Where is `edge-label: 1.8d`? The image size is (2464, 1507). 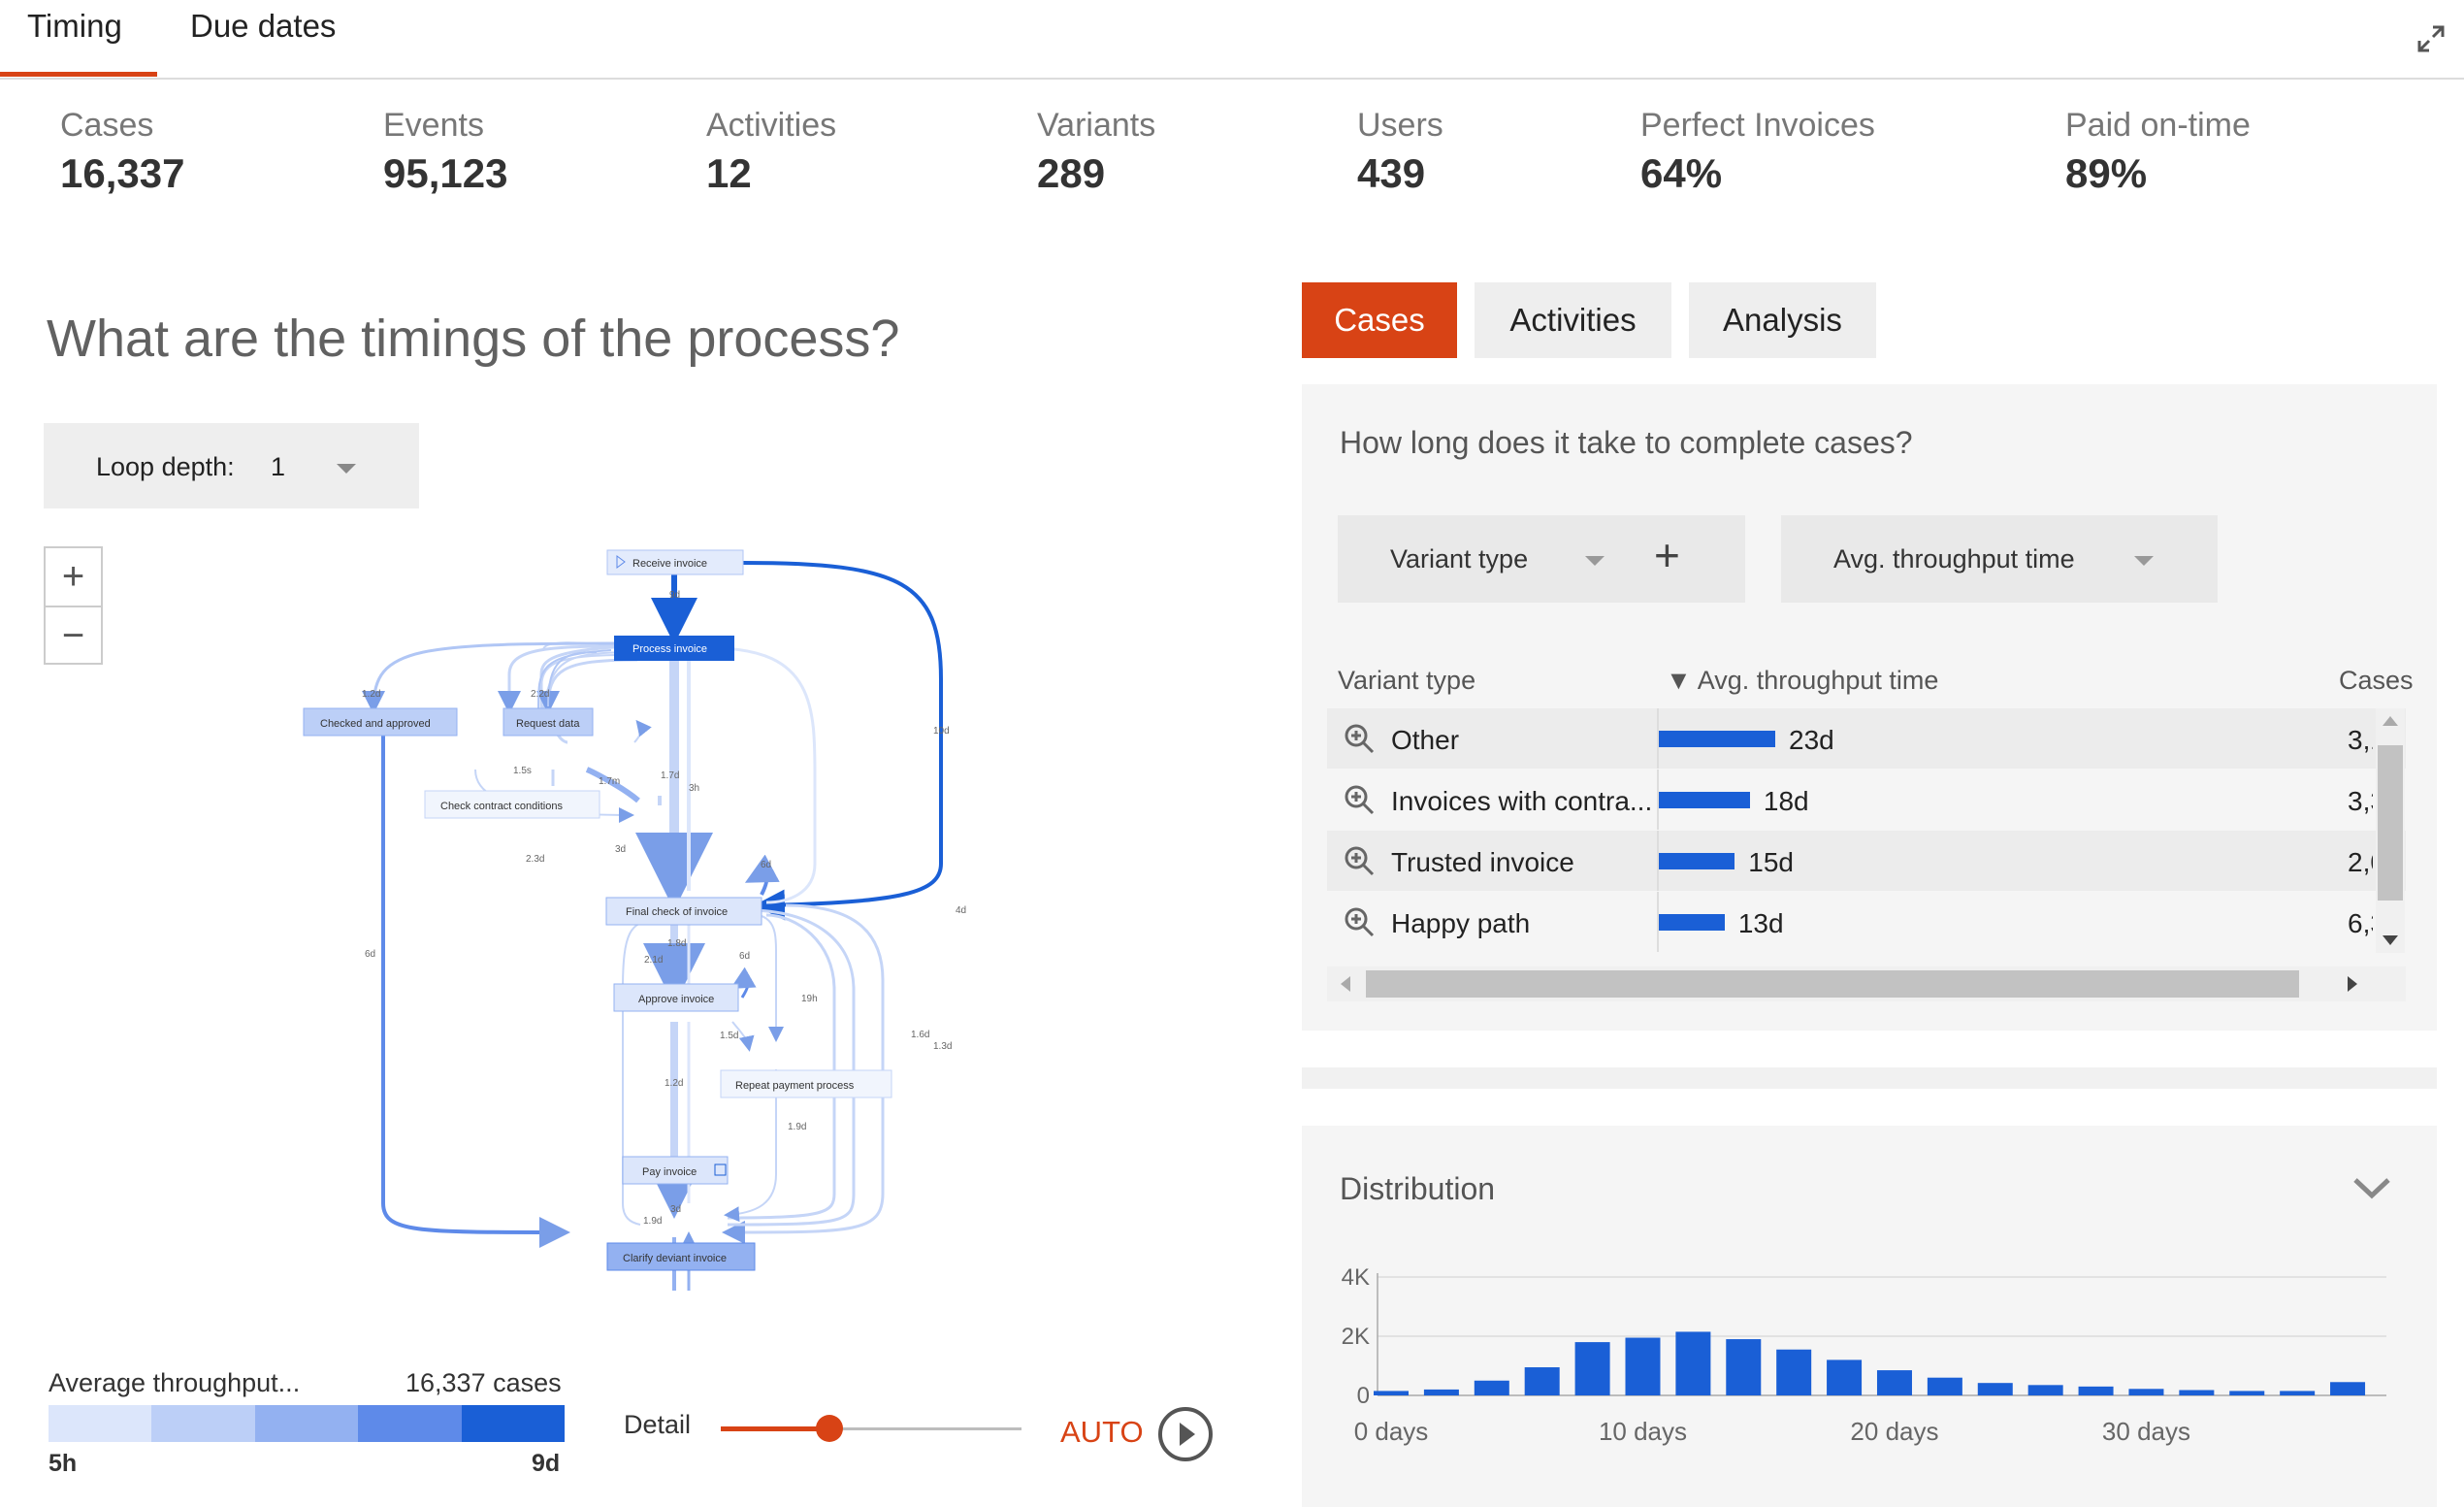
edge-label: 1.8d is located at coordinates (676, 944).